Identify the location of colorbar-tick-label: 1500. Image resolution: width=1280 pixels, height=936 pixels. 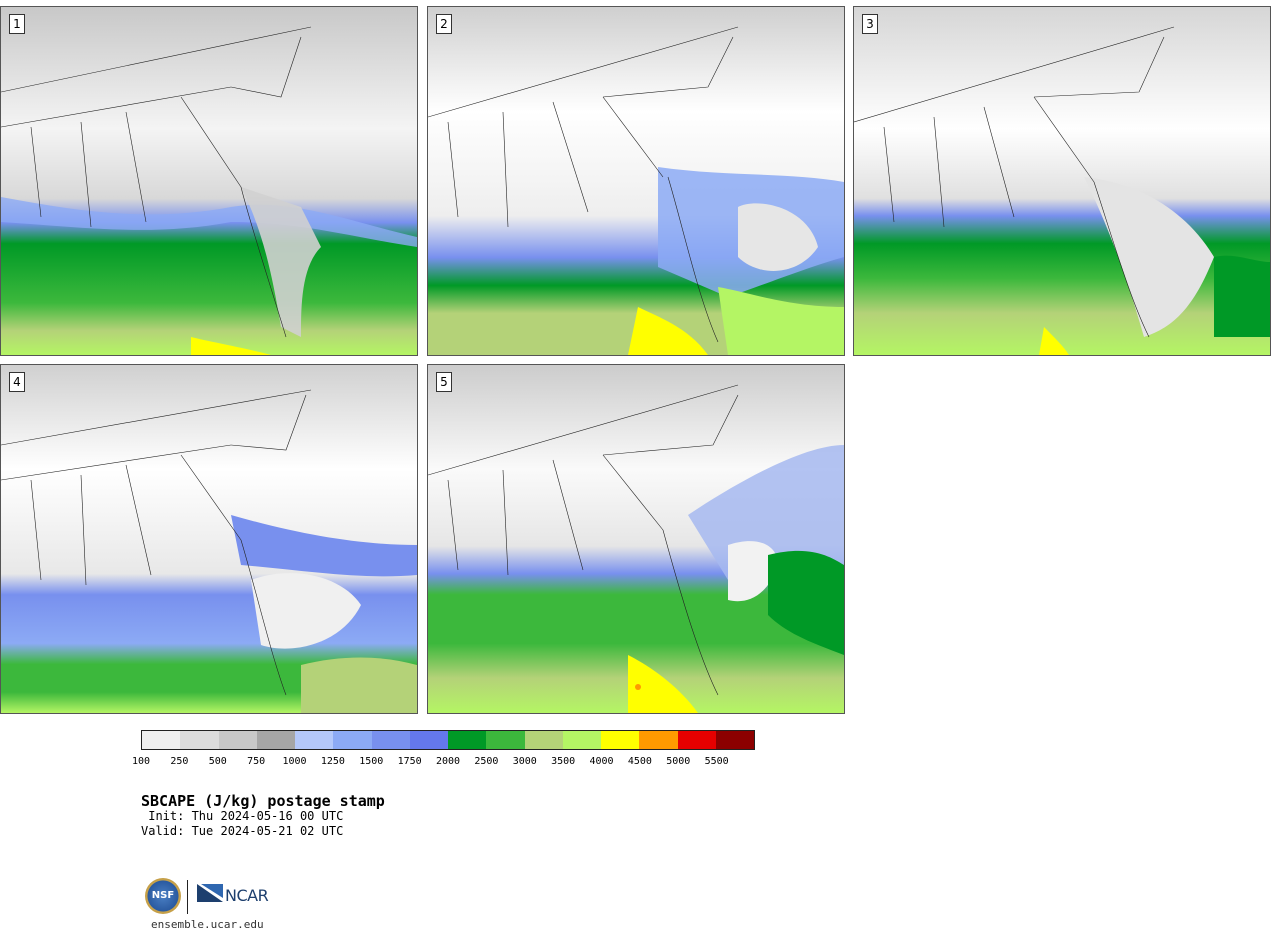
(371, 761).